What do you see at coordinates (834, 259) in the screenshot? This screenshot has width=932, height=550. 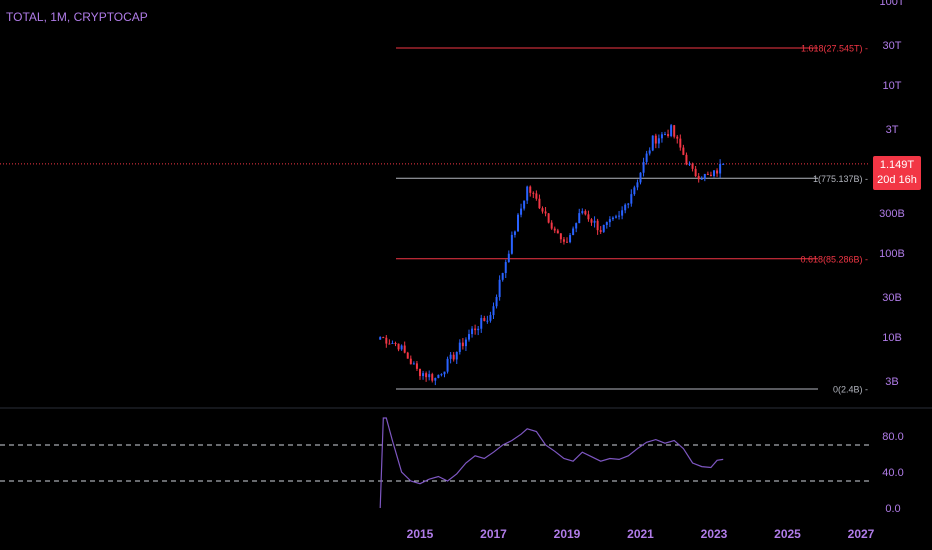 I see `fib-label: 0.618(85.286B) -` at bounding box center [834, 259].